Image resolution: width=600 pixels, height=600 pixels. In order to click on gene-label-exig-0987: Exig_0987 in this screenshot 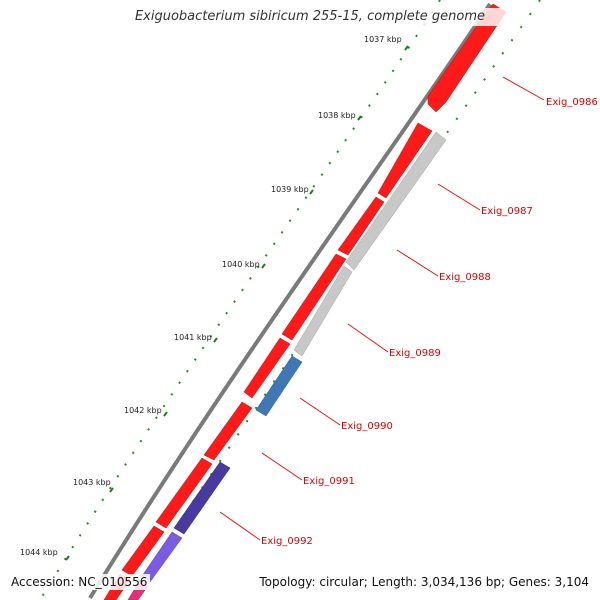, I will do `click(507, 211)`.